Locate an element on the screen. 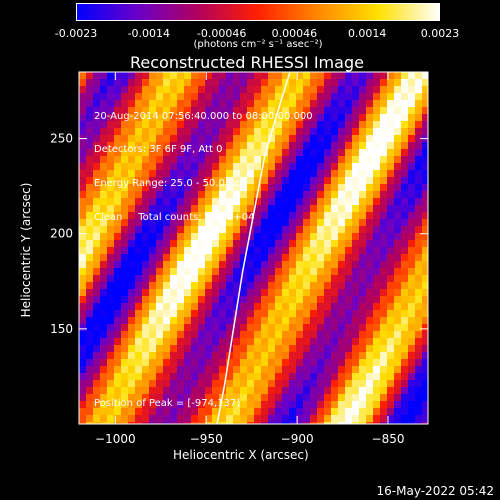 This screenshot has width=500, height=500. x-tick-label: −900 is located at coordinates (297, 439).